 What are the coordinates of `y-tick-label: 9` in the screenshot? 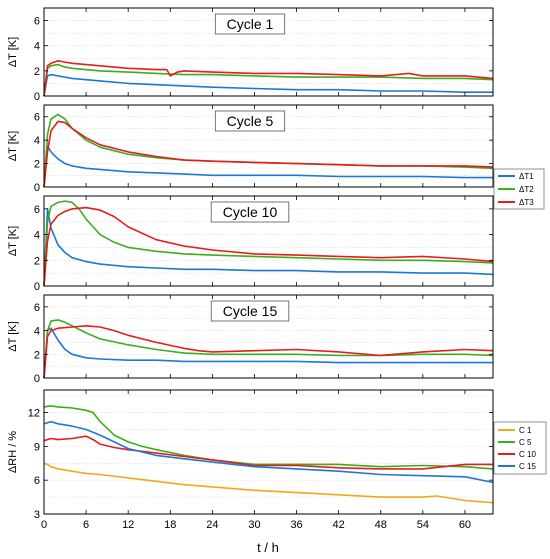 It's located at (37, 447).